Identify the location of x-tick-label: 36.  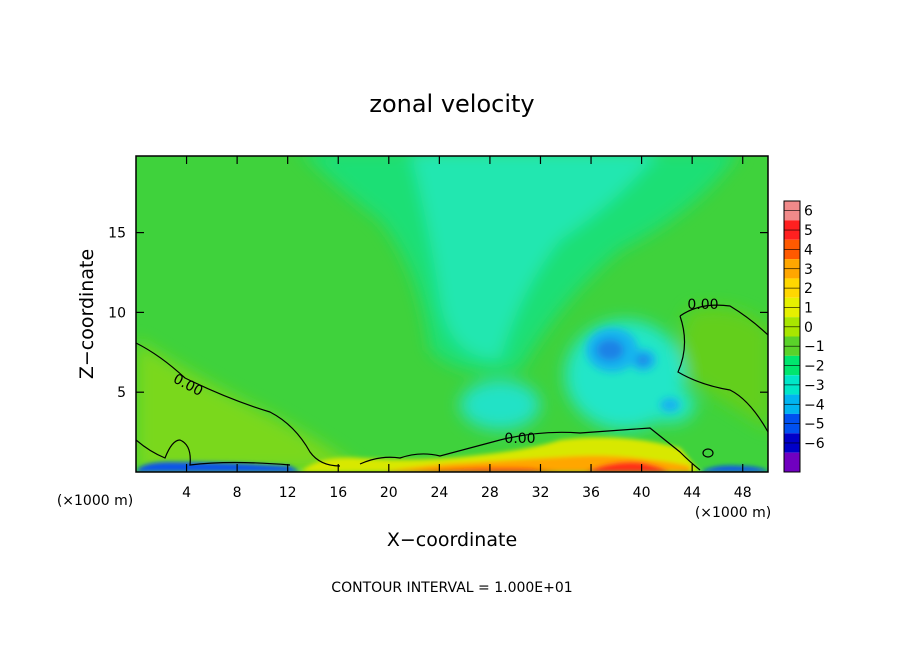
(591, 493).